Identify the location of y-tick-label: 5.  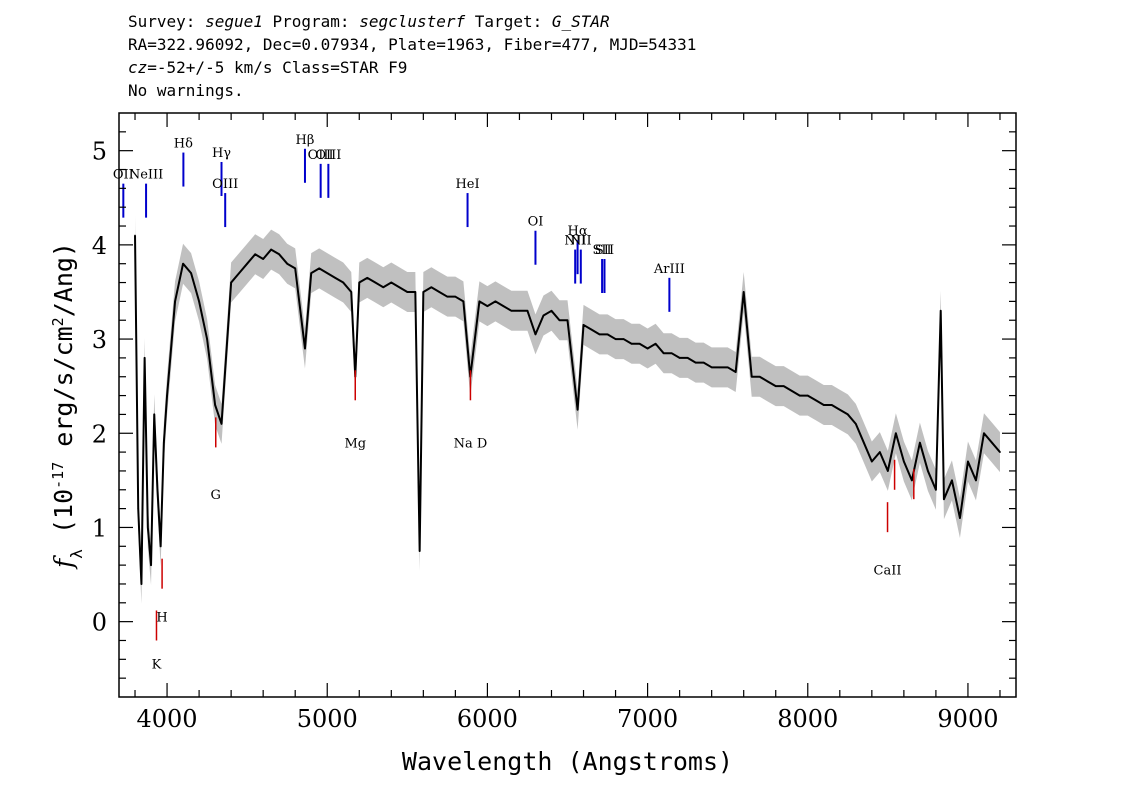
(99, 152).